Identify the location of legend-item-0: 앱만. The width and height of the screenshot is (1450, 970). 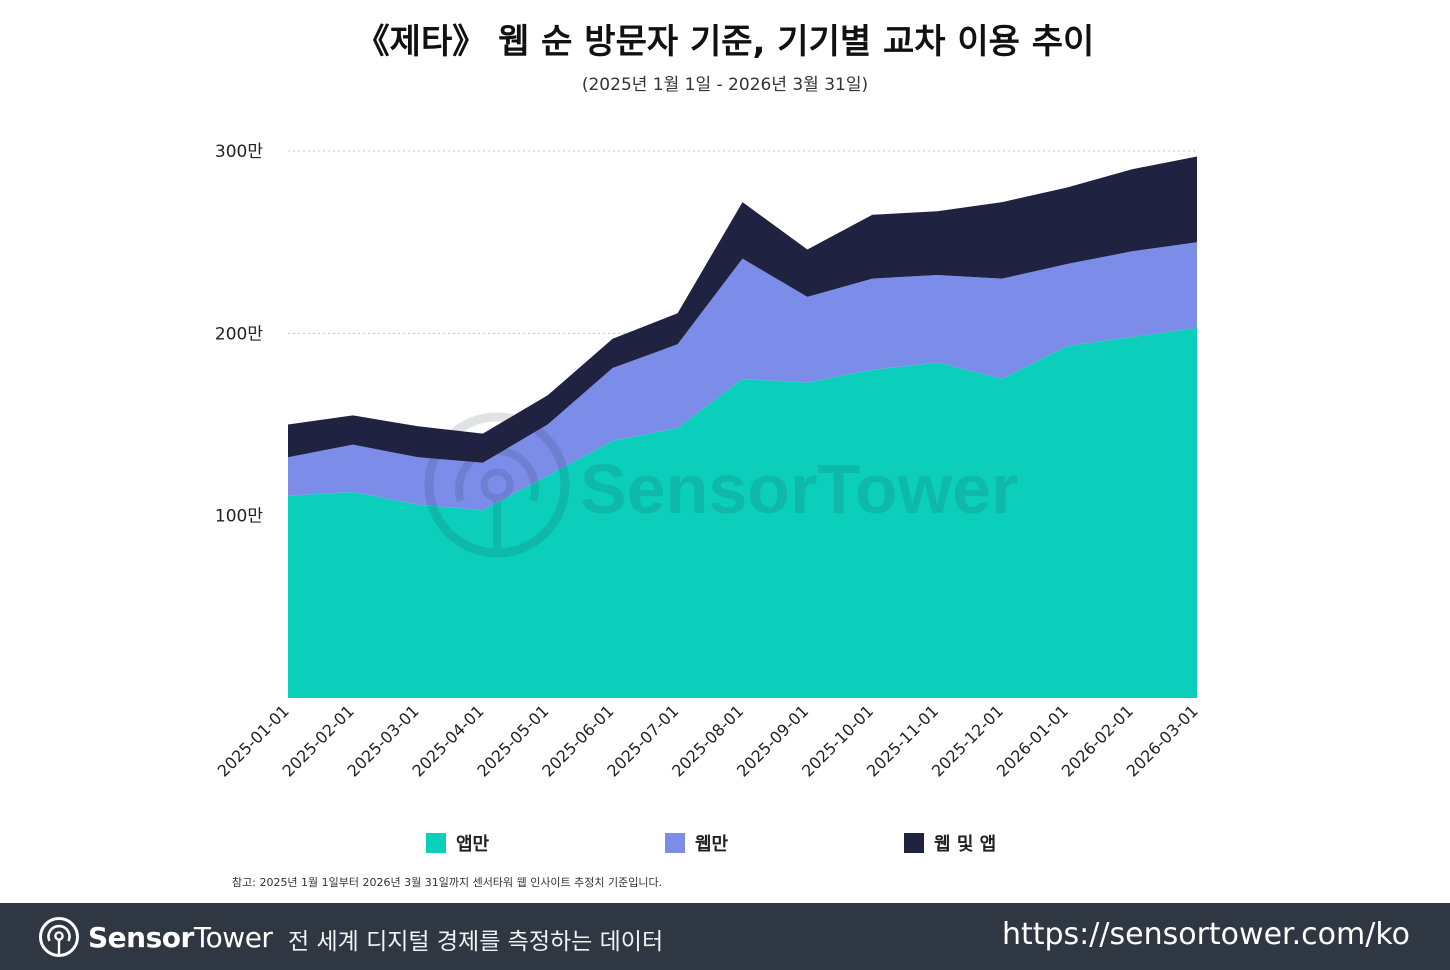
(457, 843).